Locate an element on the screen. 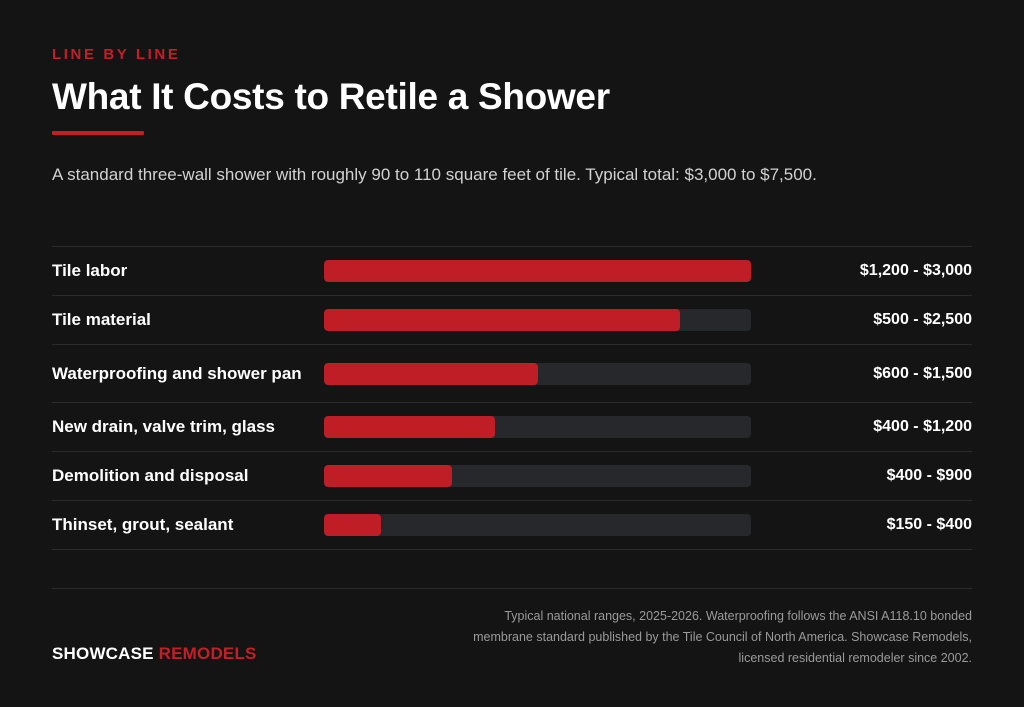  chart-row: Tile material $500 - $2,500 is located at coordinates (512, 320).